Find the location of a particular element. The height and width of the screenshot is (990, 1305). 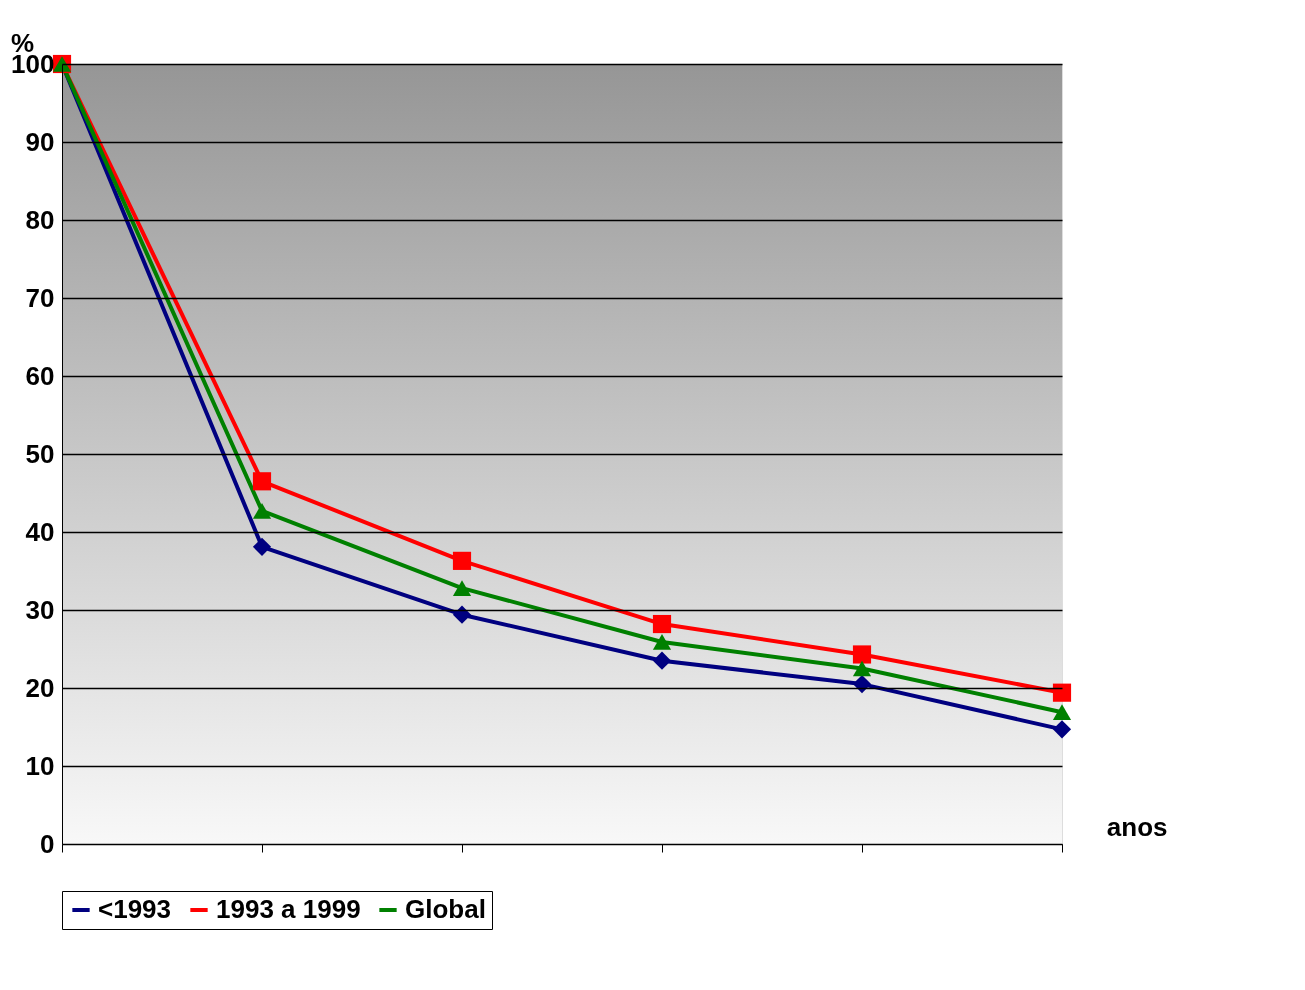

legend-label: Global is located at coordinates (445, 909).